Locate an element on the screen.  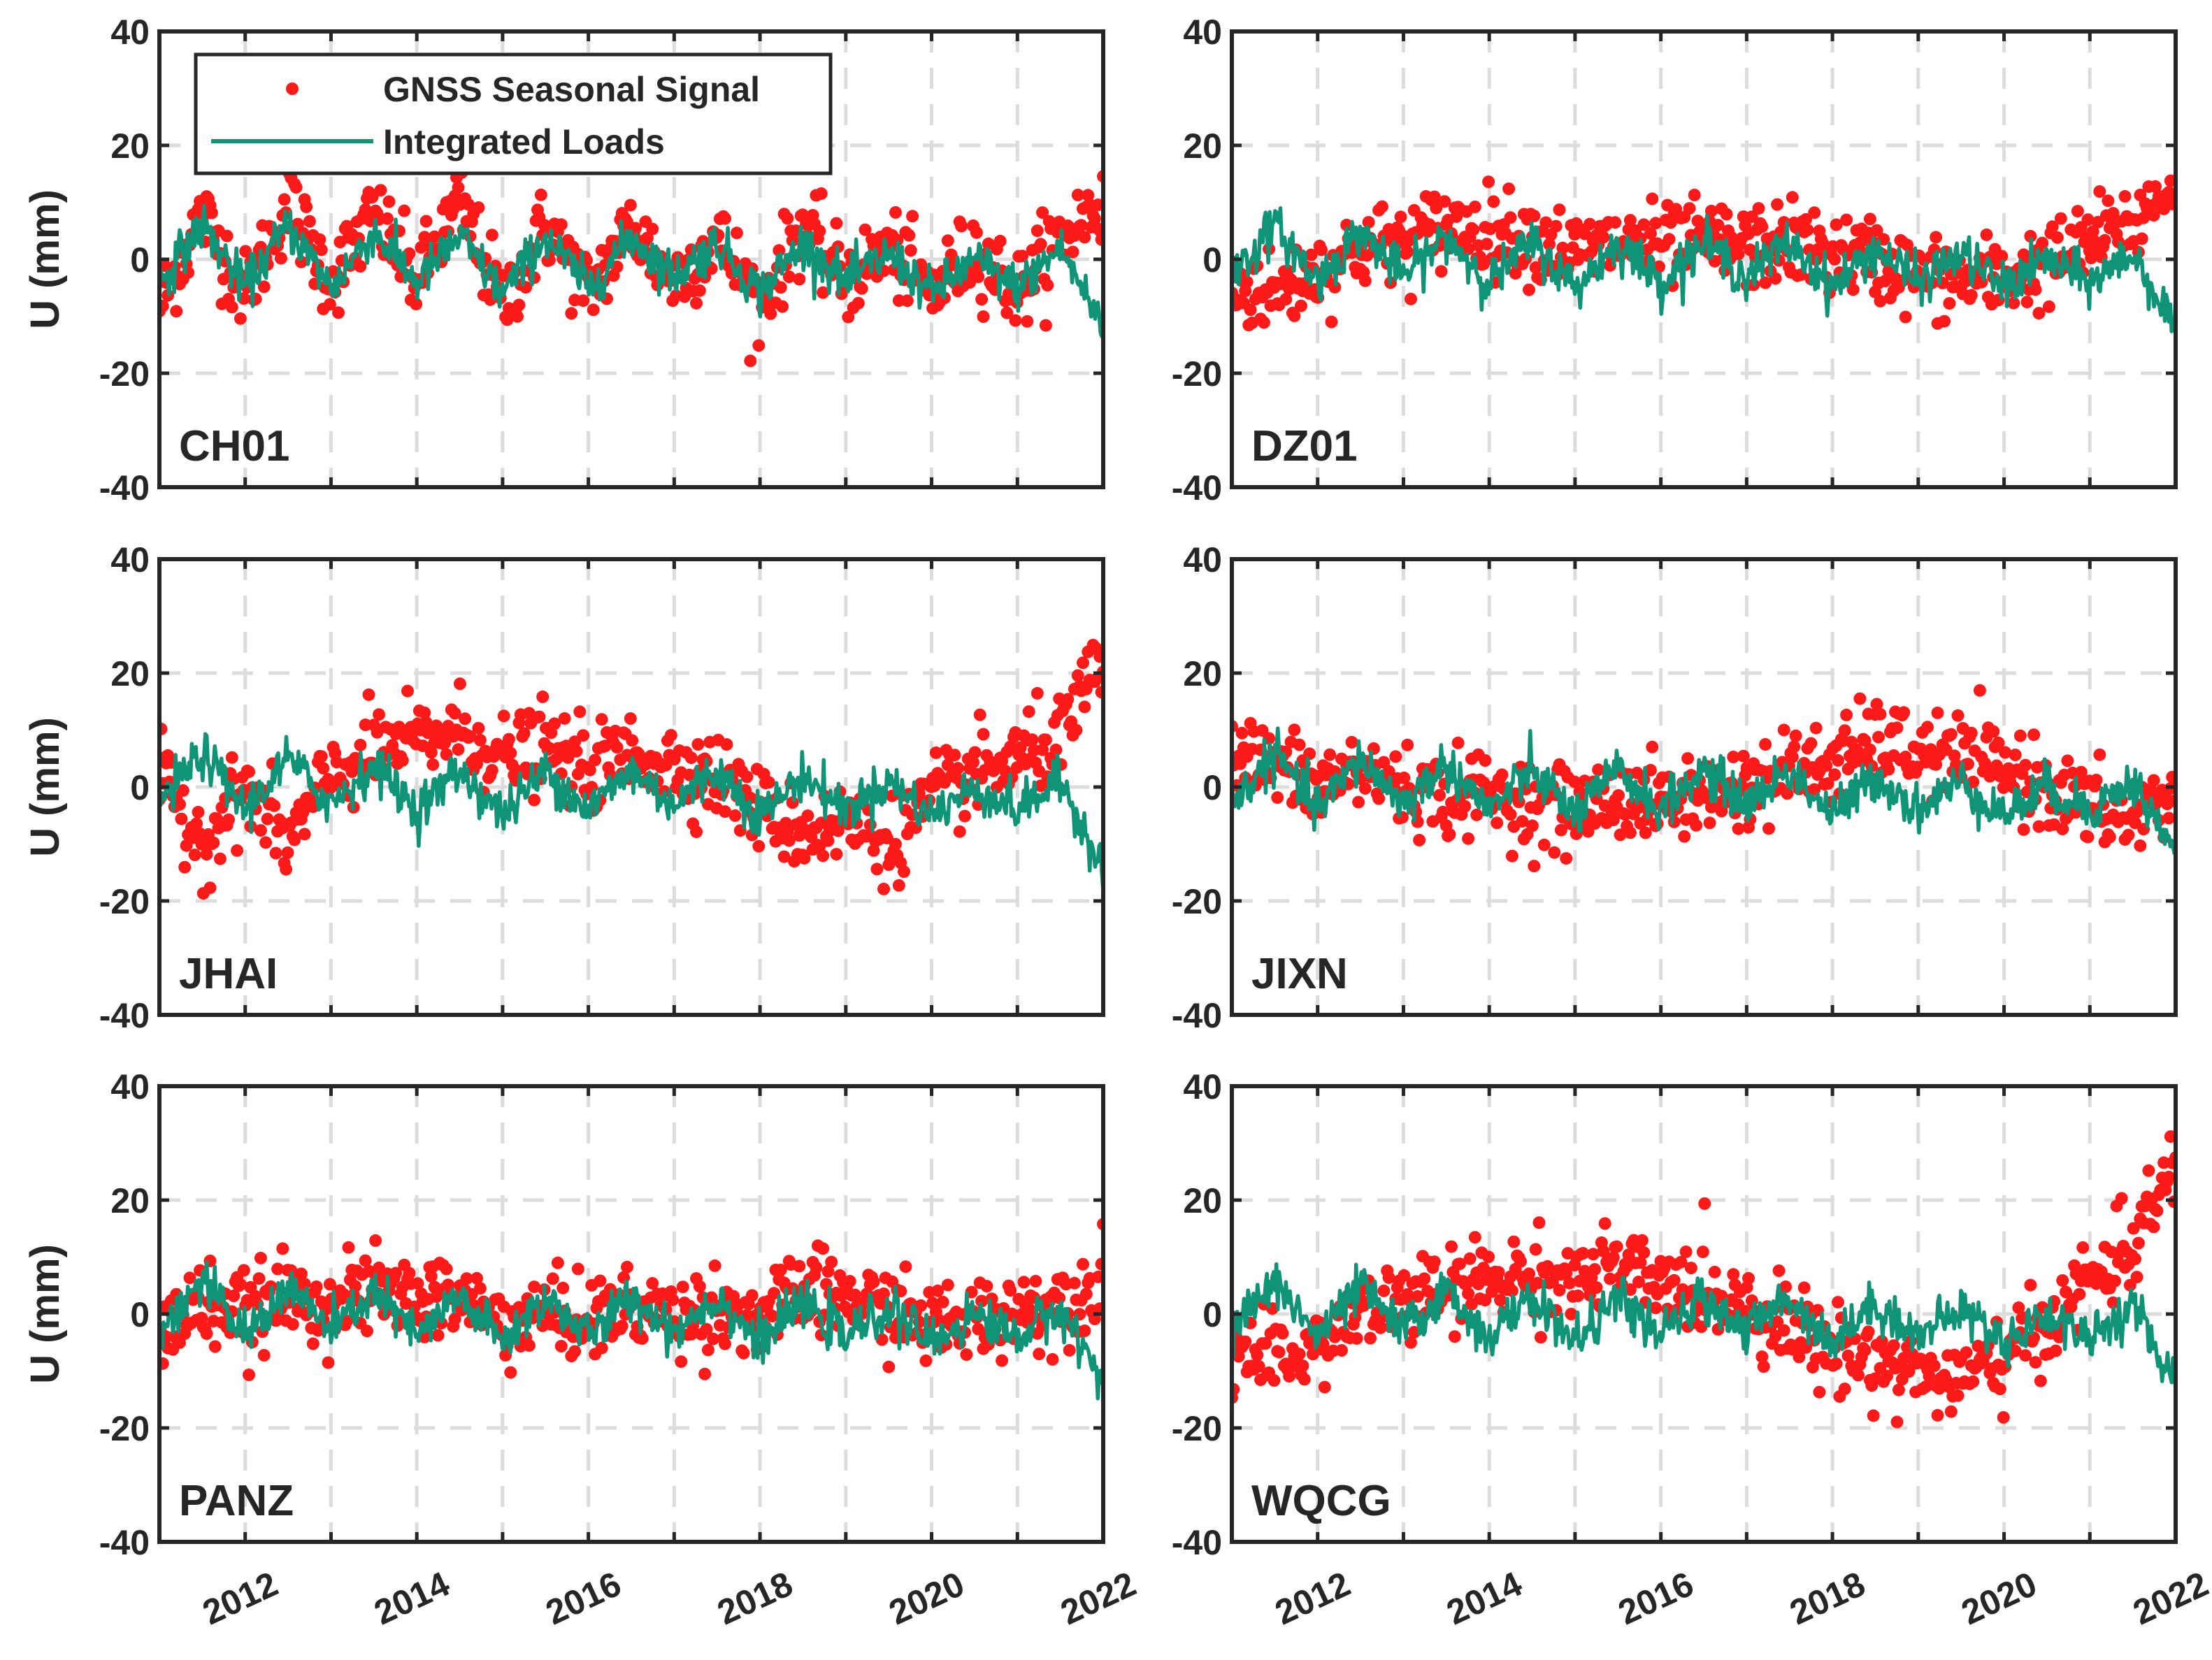
legend-label-gnss: GNSS Seasonal Signal is located at coordinates (571, 89).